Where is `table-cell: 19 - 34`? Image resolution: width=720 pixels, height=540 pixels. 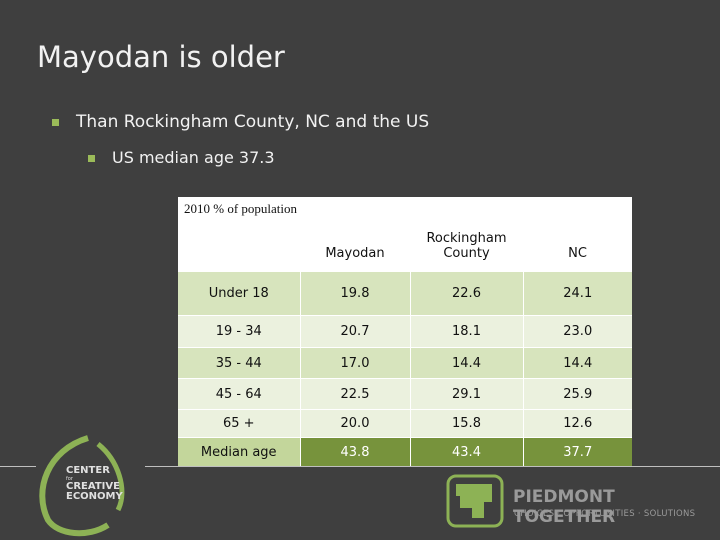 table-cell: 19 - 34 is located at coordinates (239, 331).